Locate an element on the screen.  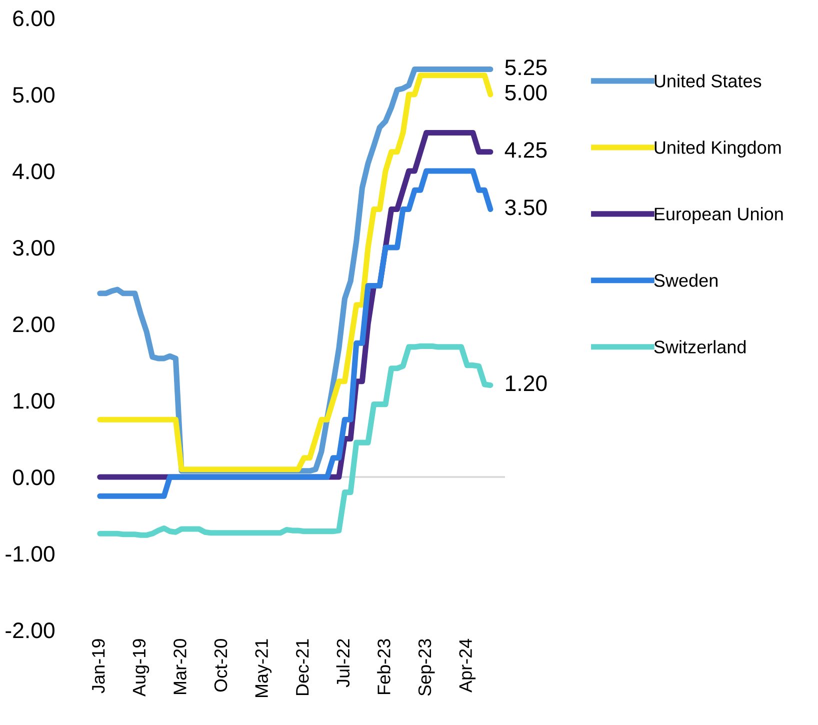
y-tick-label: 6.00 is located at coordinates (33, 18).